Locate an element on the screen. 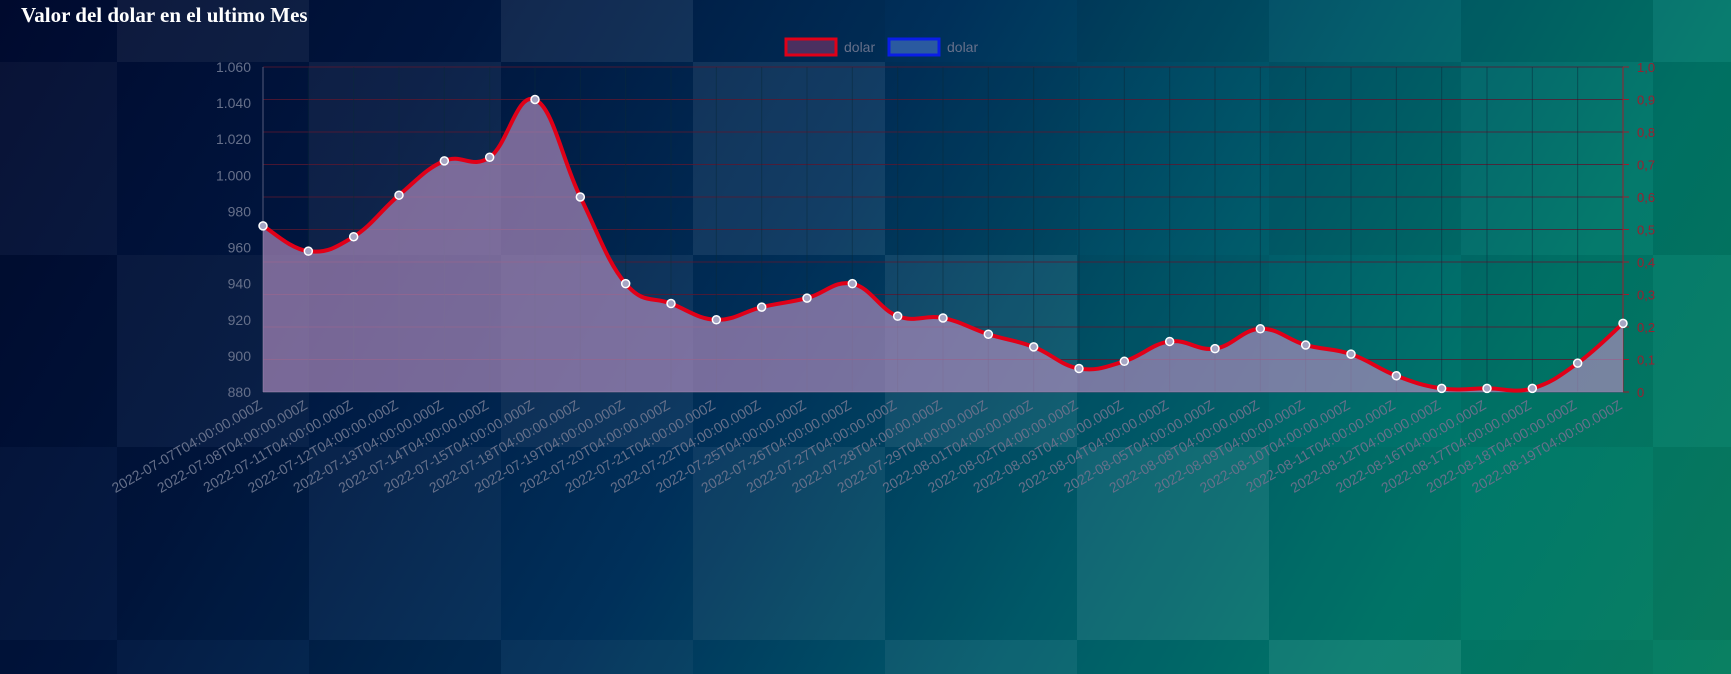 The height and width of the screenshot is (674, 1731). y2-tick-label: 0,3 is located at coordinates (1646, 295).